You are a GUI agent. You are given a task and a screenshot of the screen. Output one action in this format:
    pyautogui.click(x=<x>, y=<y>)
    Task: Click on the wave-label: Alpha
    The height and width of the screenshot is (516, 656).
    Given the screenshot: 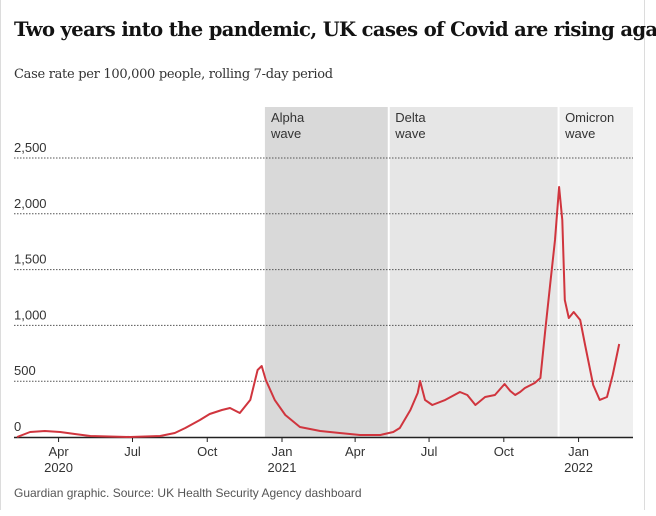 What is the action you would take?
    pyautogui.click(x=288, y=117)
    